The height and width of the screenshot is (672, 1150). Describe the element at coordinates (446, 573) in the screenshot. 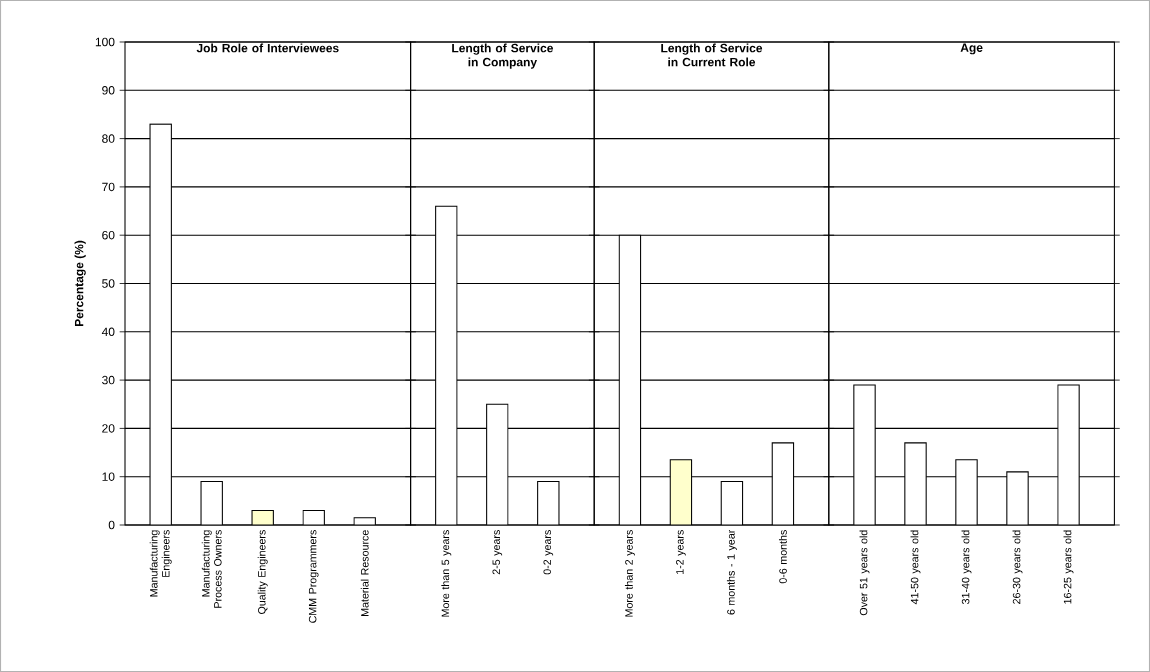

I see `x-tick-label: More than 5 years` at that location.